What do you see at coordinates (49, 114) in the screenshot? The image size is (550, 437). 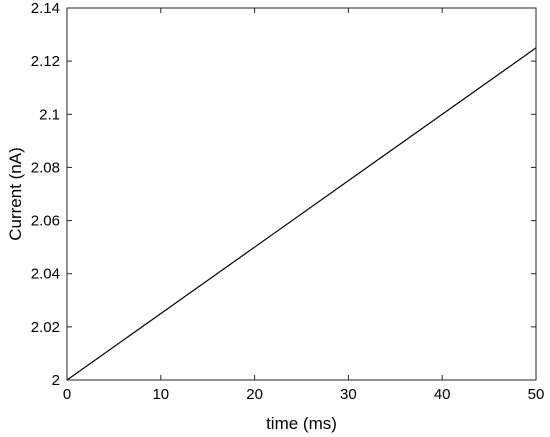 I see `y-tick-label: 2.1` at bounding box center [49, 114].